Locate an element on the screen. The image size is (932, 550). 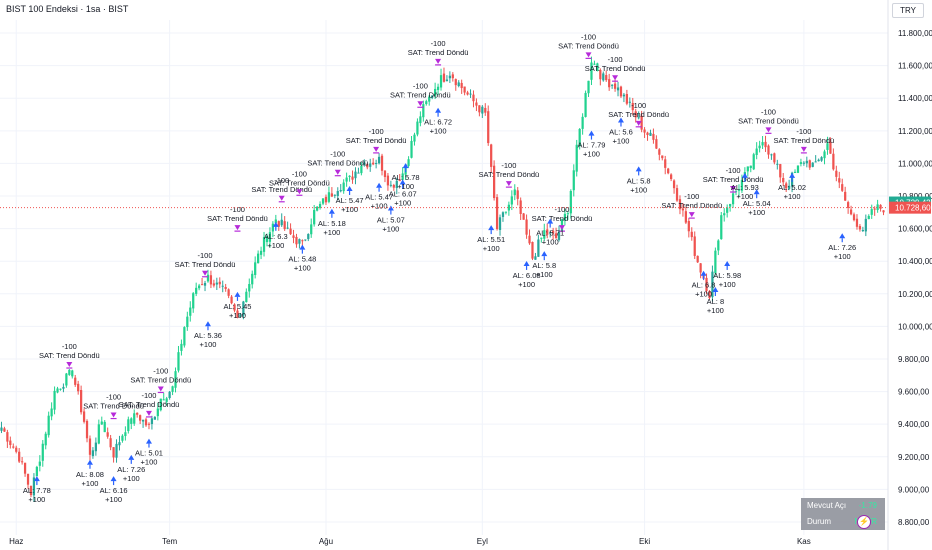
status-angle-label: Mevcut Açı is located at coordinates (827, 505).